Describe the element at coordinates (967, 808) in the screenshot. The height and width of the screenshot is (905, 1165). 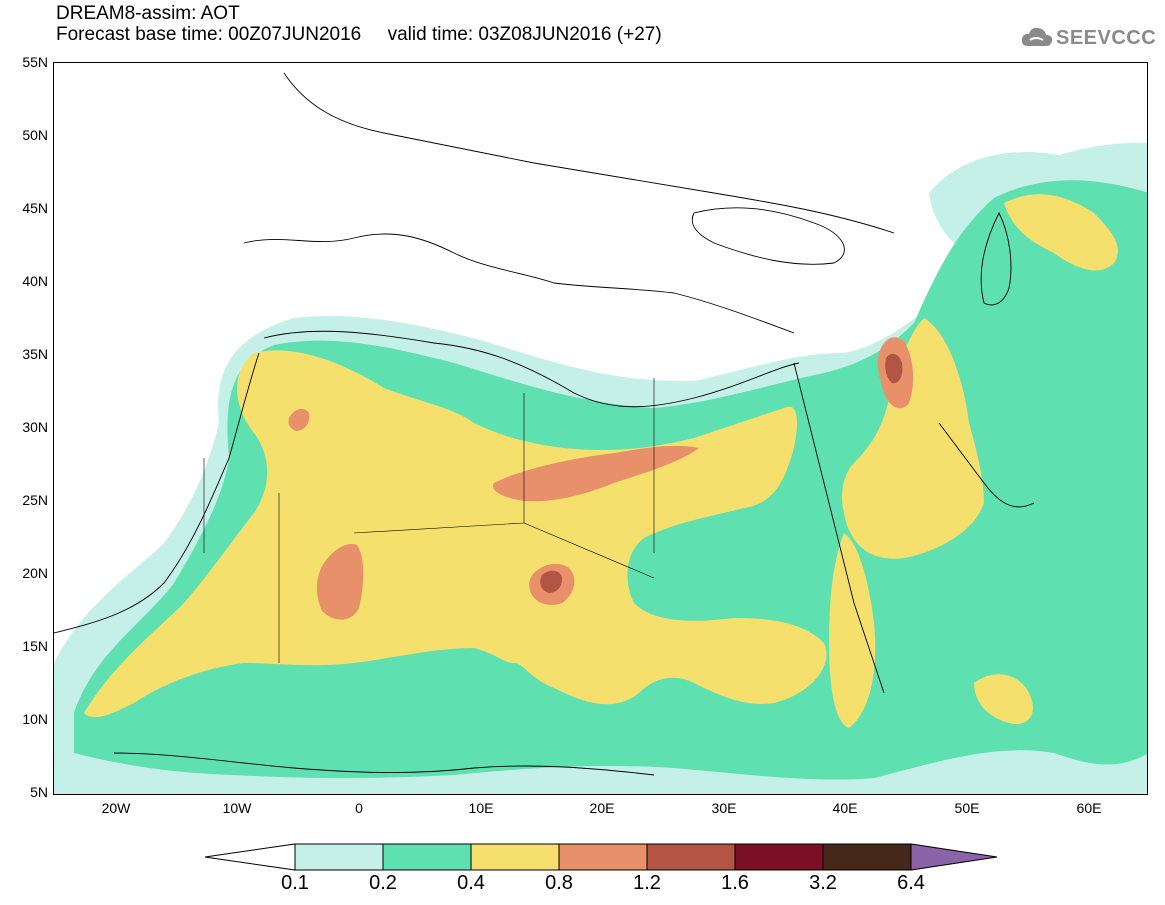
I see `x-tick-label: 50E` at that location.